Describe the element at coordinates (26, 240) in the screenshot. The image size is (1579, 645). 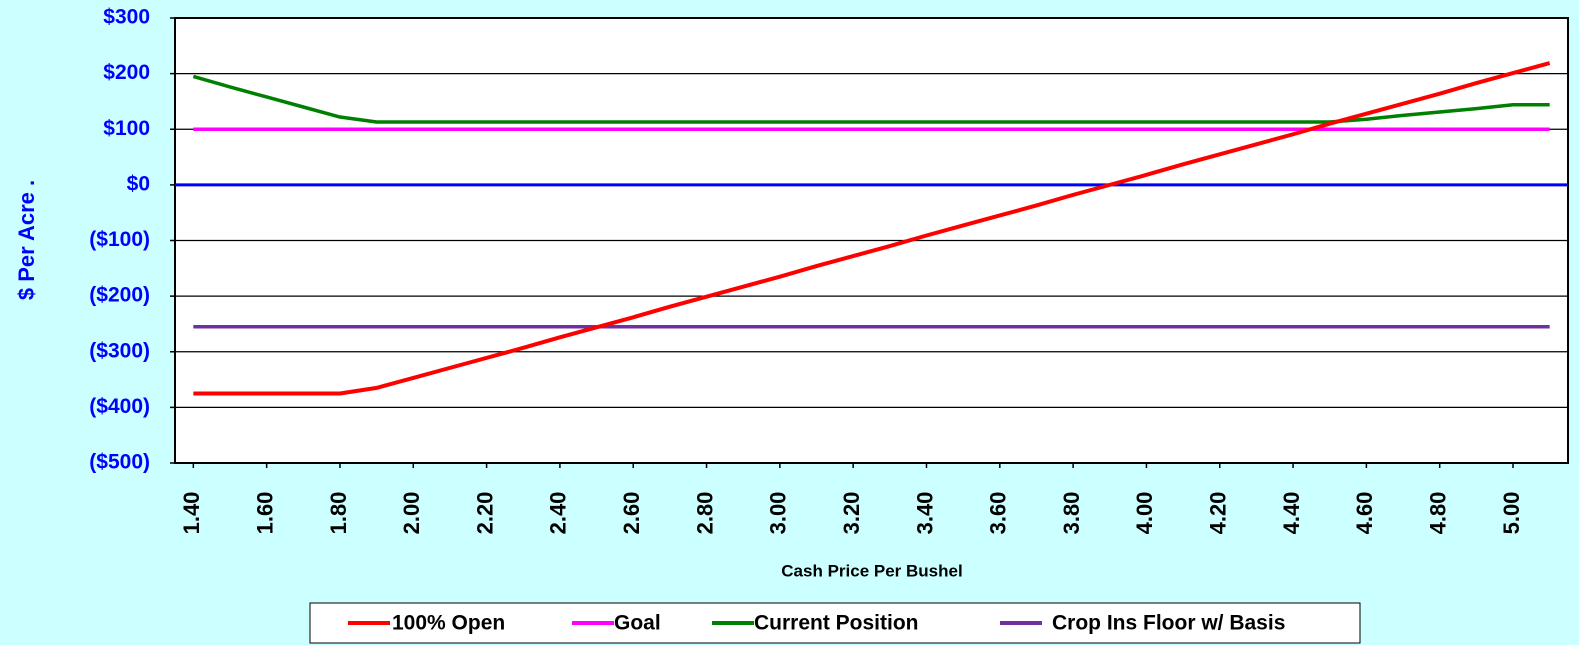
I see `y-axis-label: $ Per Acre .` at that location.